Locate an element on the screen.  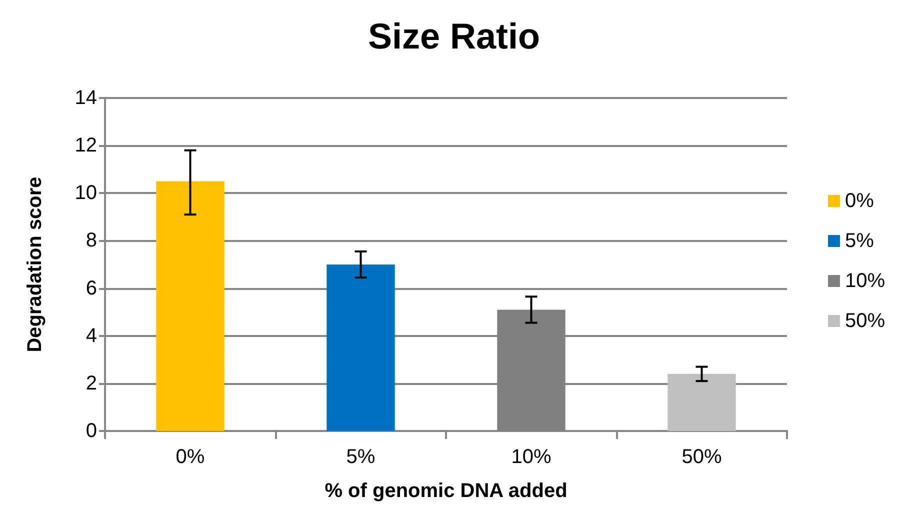
legend-label: 0% is located at coordinates (859, 201).